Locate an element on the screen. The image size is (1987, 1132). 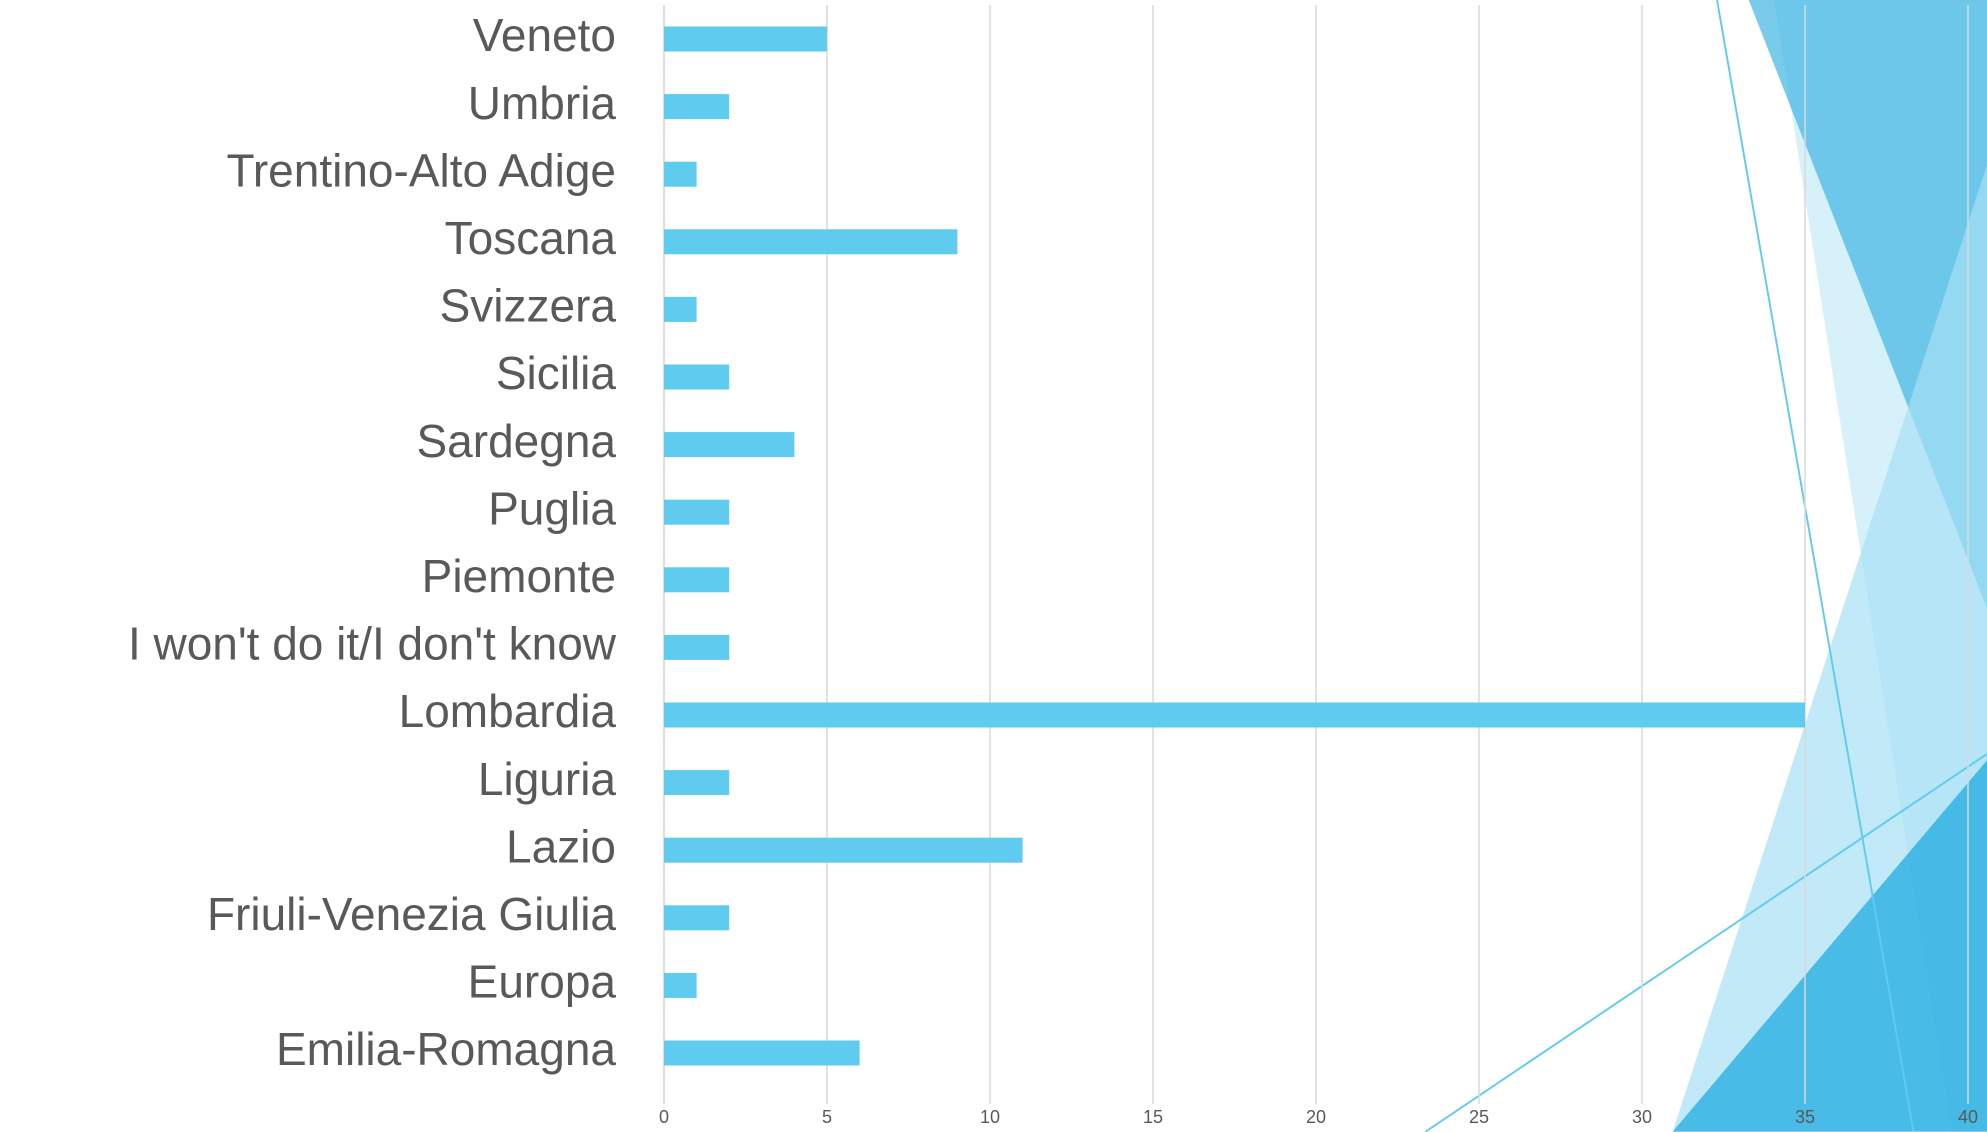
y-tick-label: Liguria is located at coordinates (547, 779).